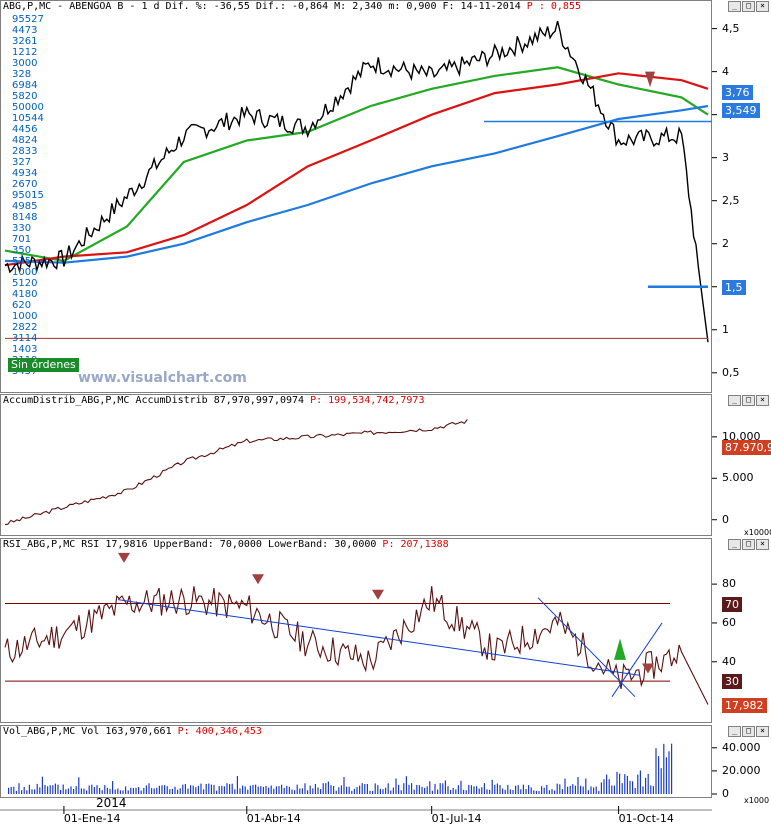 Image resolution: width=771 pixels, height=828 pixels. What do you see at coordinates (757, 532) in the screenshot?
I see `ad-multiplier: x100000` at bounding box center [757, 532].